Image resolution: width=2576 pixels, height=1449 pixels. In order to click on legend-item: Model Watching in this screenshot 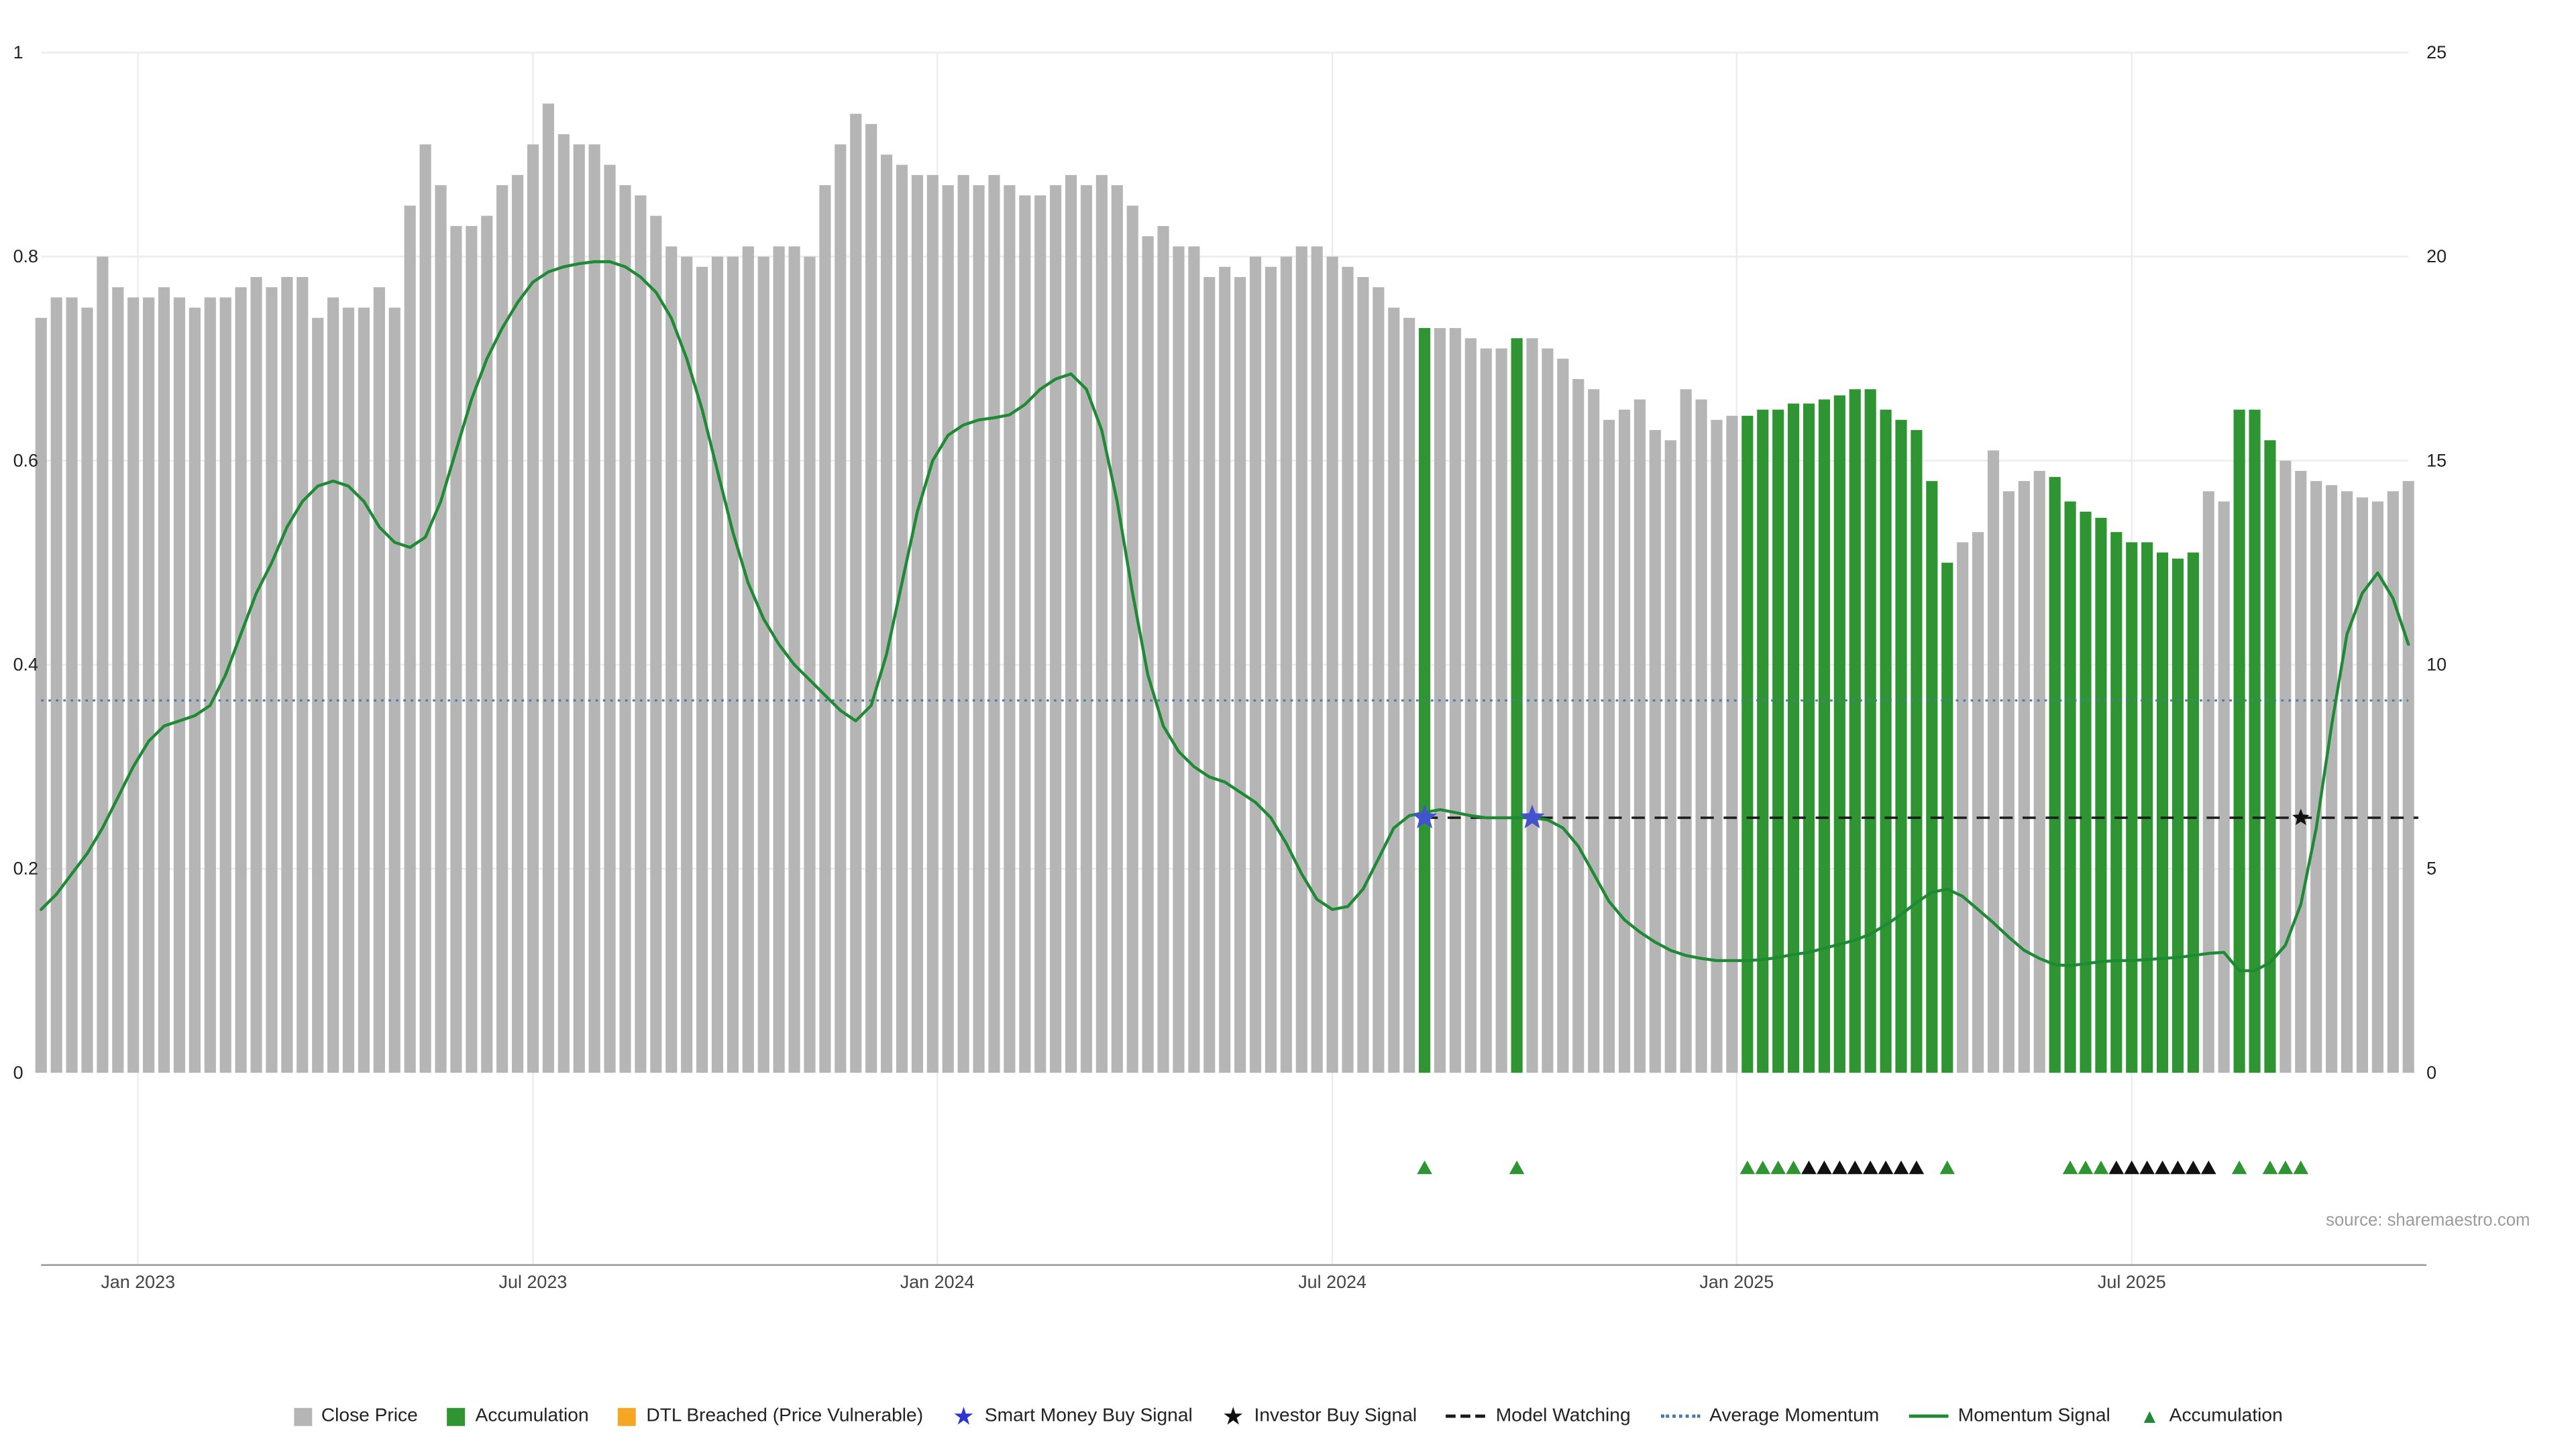, I will do `click(1538, 1416)`.